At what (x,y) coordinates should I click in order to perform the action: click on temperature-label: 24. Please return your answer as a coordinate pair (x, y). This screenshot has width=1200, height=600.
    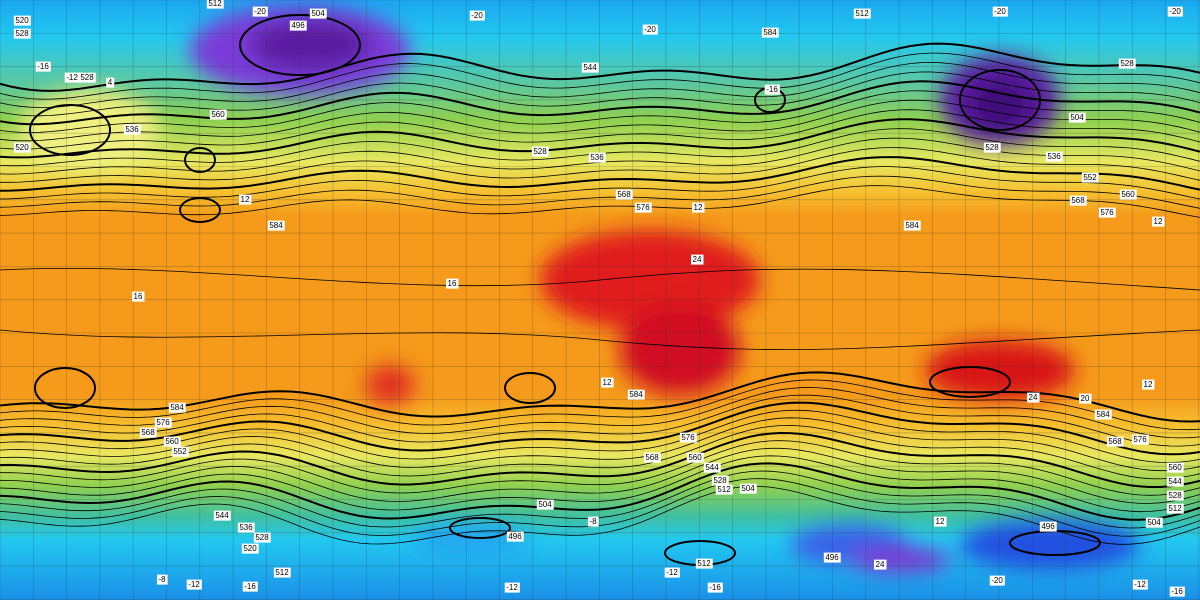
    Looking at the image, I should click on (1033, 397).